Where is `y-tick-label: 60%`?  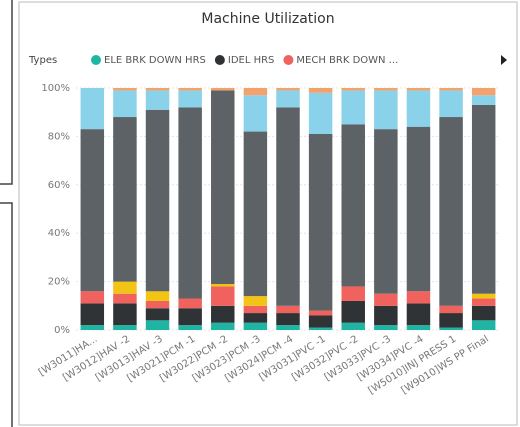 y-tick-label: 60% is located at coordinates (59, 185).